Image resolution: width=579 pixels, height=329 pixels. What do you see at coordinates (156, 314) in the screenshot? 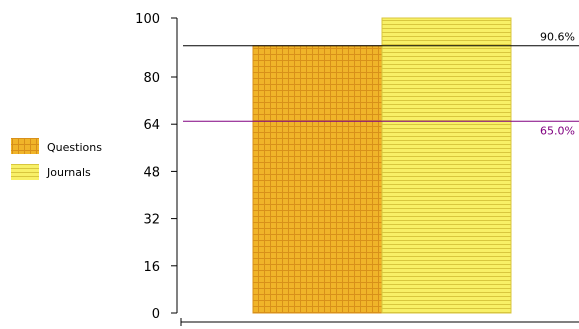
I see `y-tick-label: 0` at bounding box center [156, 314].